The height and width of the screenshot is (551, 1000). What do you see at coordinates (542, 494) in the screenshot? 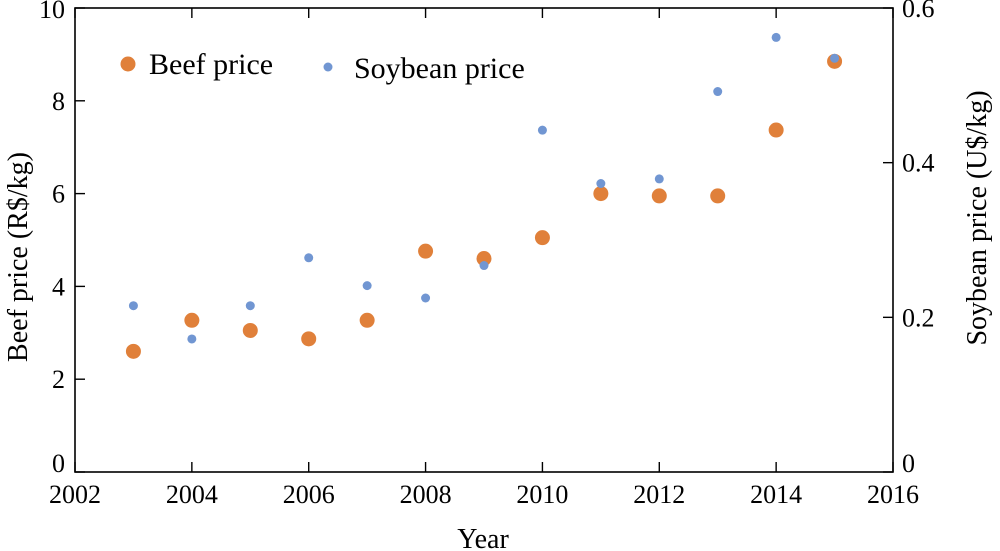
I see `x-tick-label: 2010` at bounding box center [542, 494].